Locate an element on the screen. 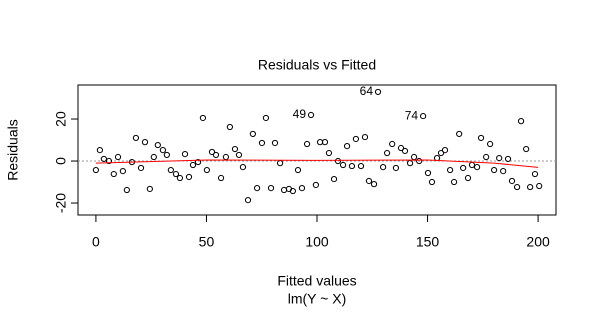  y-axis-label: Residuals is located at coordinates (13, 149).